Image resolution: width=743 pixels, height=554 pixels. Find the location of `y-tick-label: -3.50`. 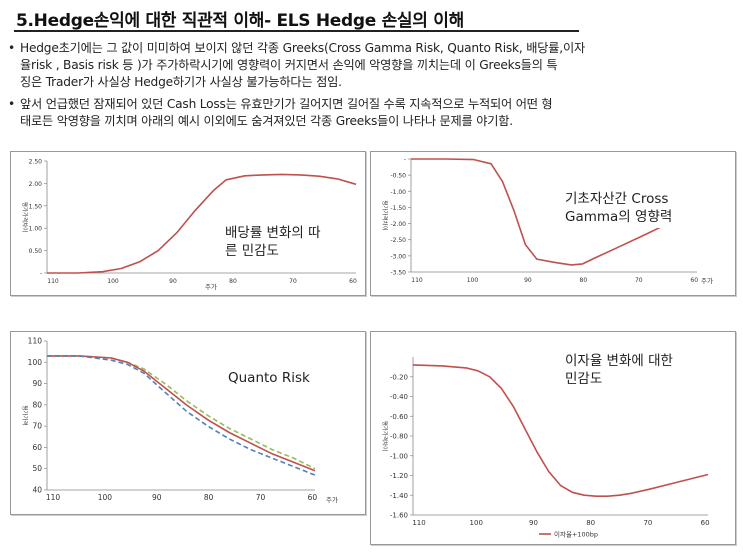

y-tick-label: -3.50 is located at coordinates (398, 273).